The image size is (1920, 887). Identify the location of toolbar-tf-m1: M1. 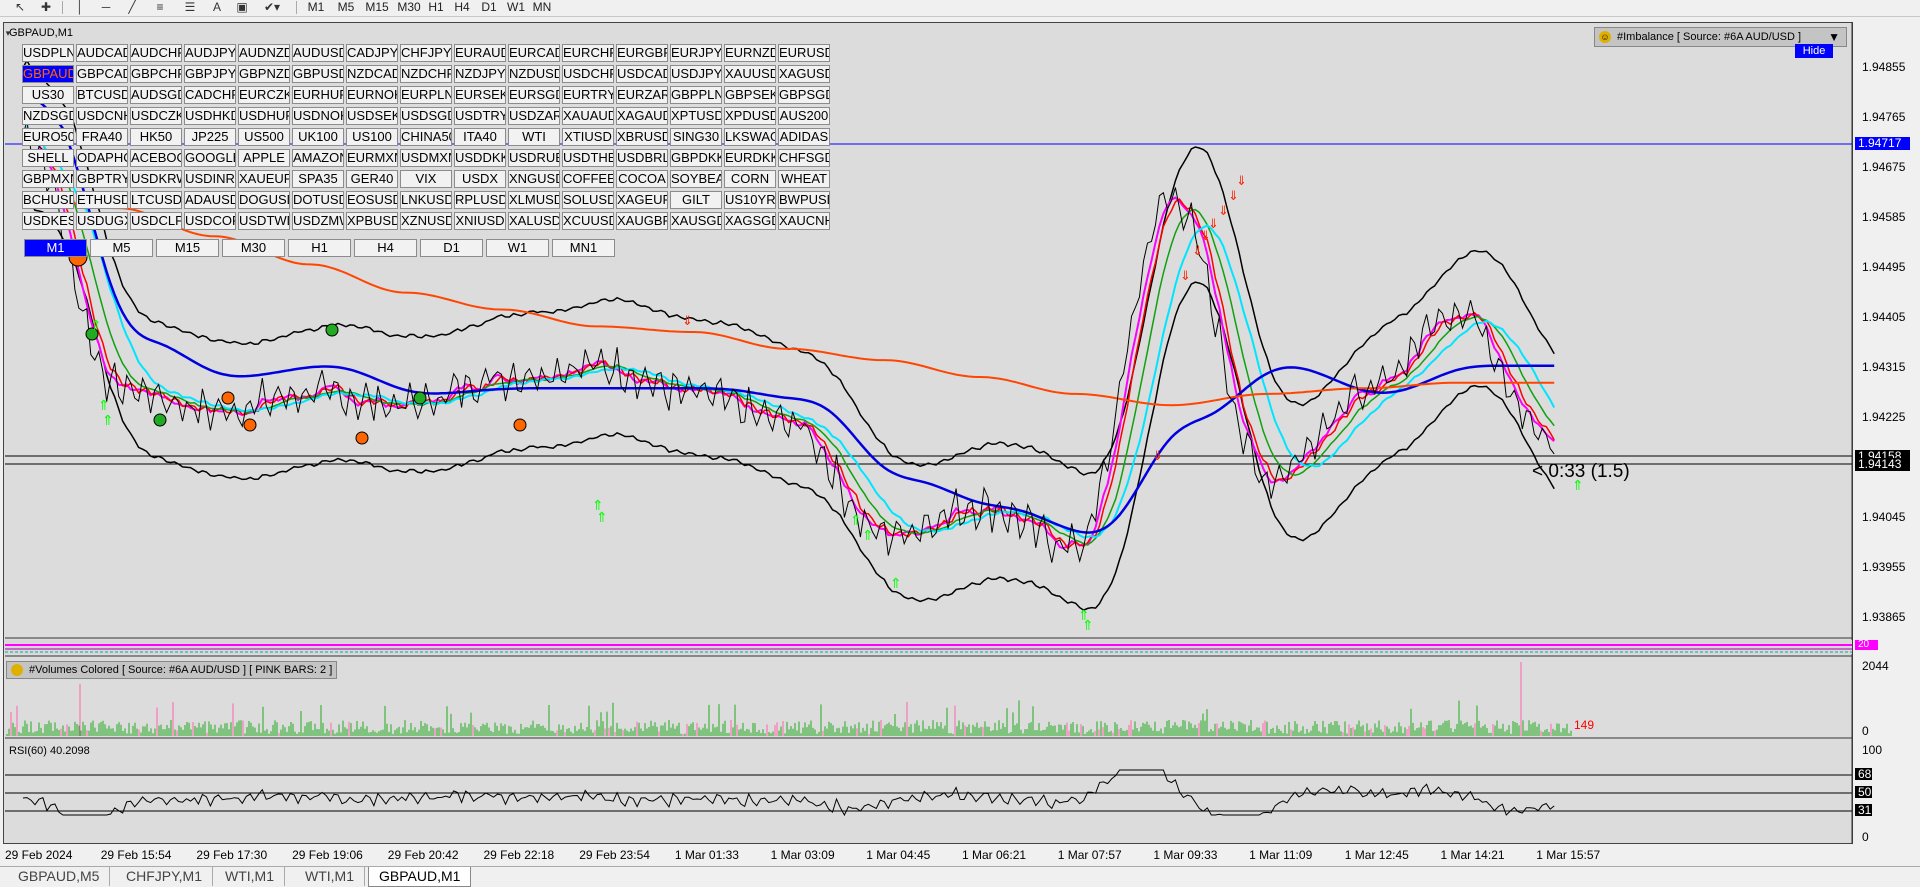
(316, 7).